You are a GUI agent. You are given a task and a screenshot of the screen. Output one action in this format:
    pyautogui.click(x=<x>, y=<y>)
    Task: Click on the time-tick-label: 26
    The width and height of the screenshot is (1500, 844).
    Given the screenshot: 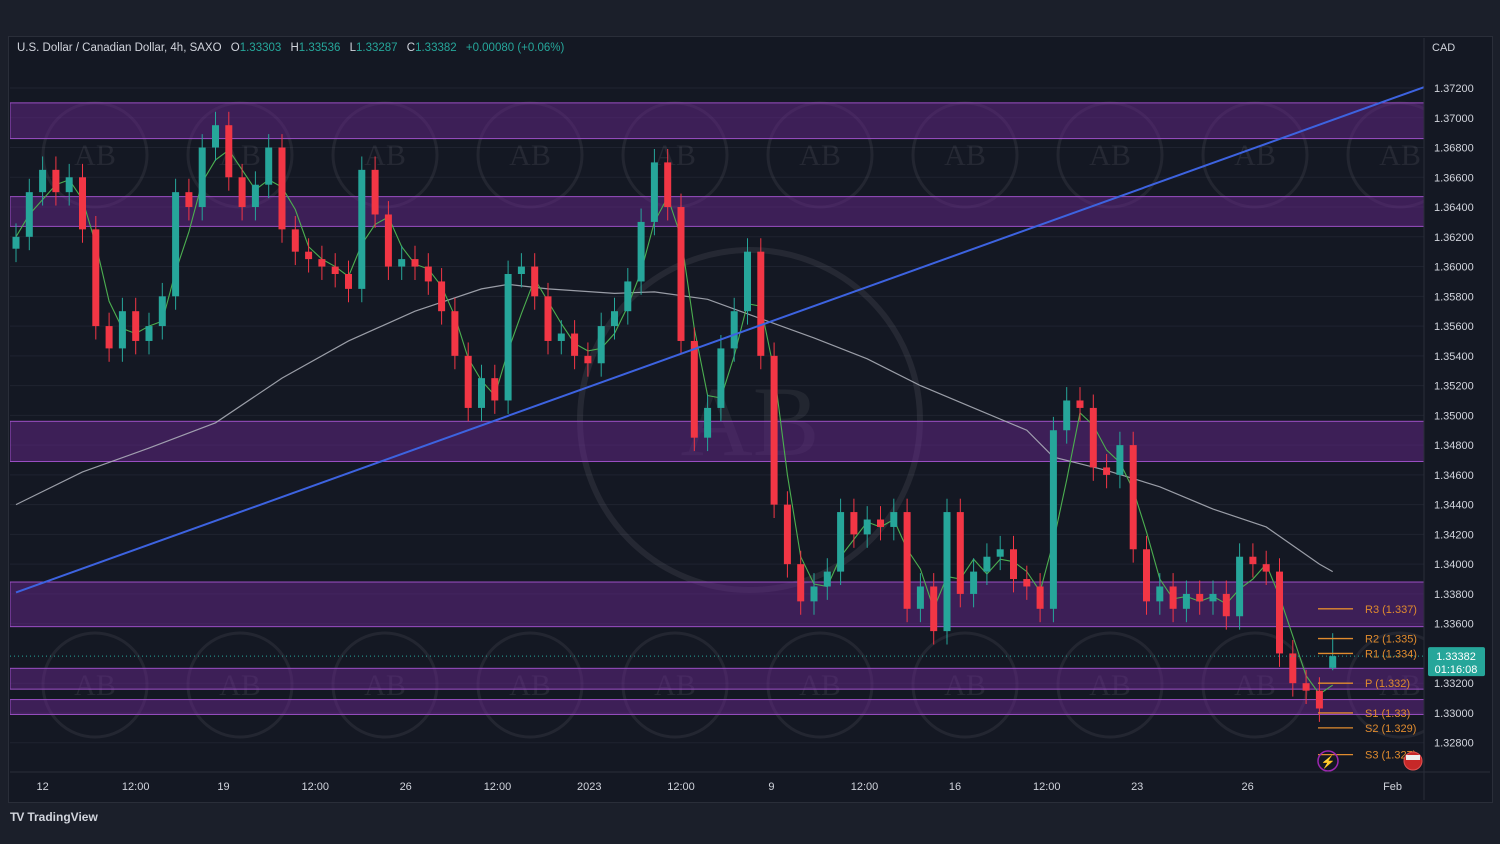 What is the action you would take?
    pyautogui.click(x=1247, y=787)
    